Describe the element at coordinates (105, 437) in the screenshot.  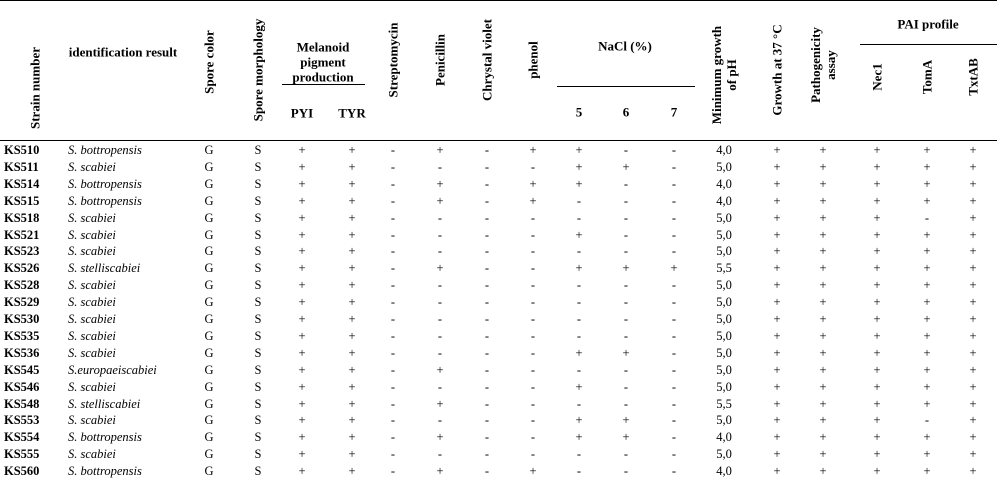
I see `species-cell: S. bottropensis` at that location.